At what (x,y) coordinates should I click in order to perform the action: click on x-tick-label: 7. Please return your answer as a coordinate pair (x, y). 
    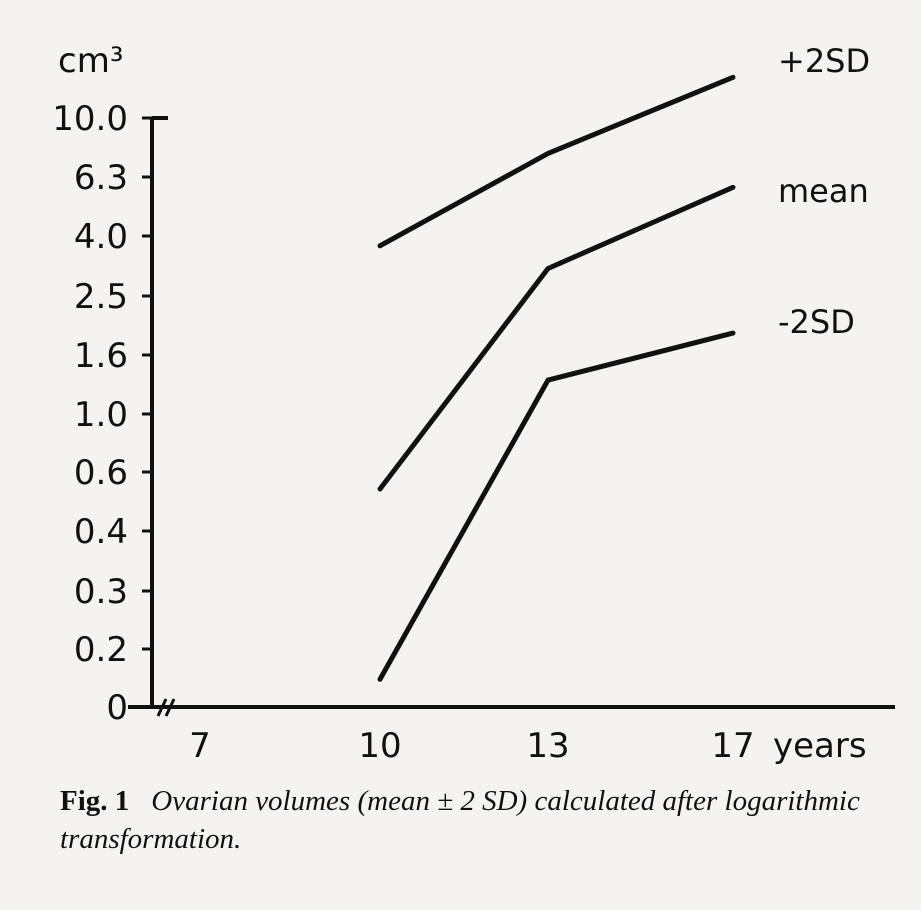
    Looking at the image, I should click on (200, 746).